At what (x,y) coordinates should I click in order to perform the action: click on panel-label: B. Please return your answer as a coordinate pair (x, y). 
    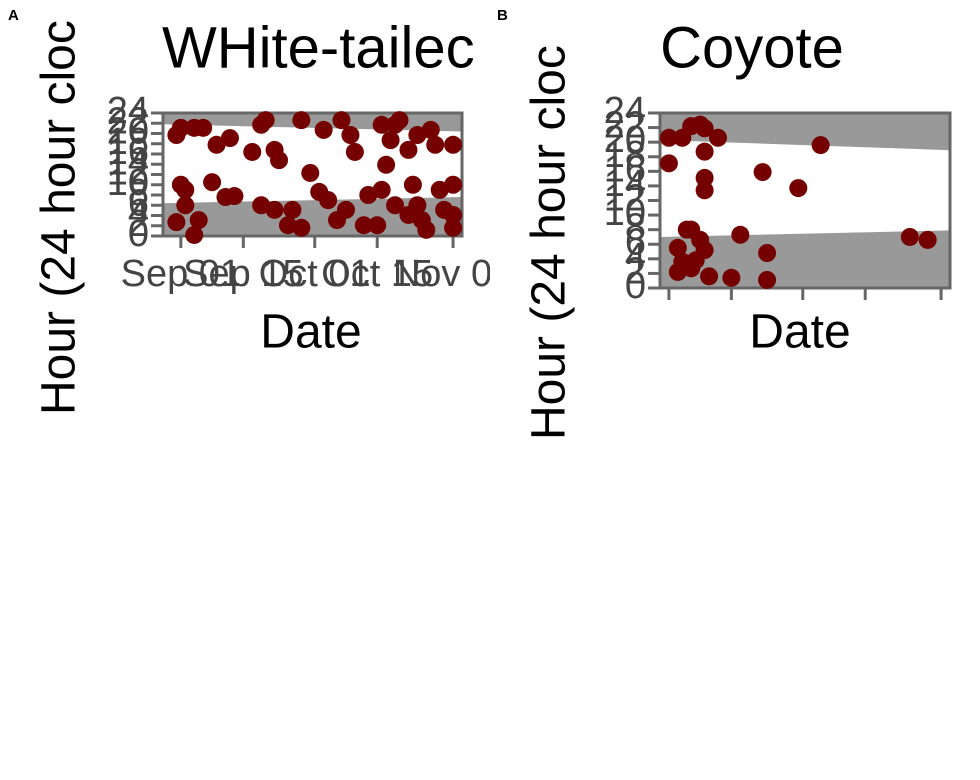
    Looking at the image, I should click on (502, 15).